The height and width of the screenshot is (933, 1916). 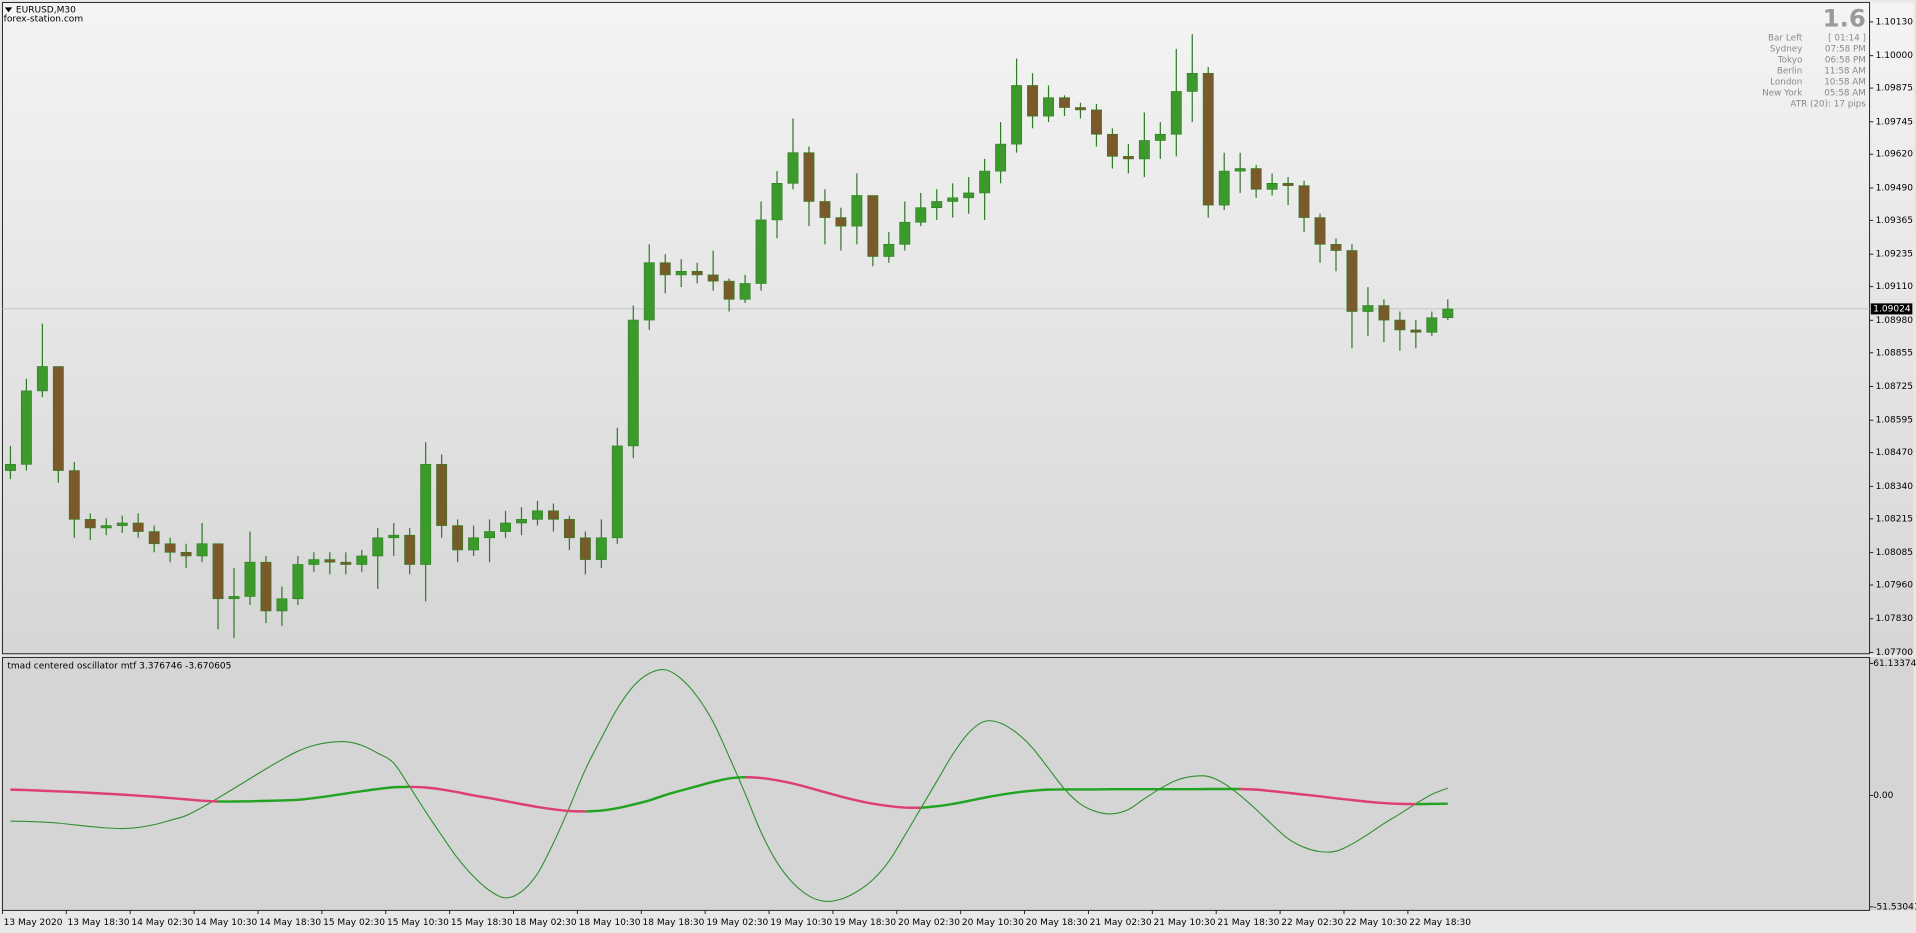 What do you see at coordinates (1845, 49) in the screenshot?
I see `info-value: 07:58 PM` at bounding box center [1845, 49].